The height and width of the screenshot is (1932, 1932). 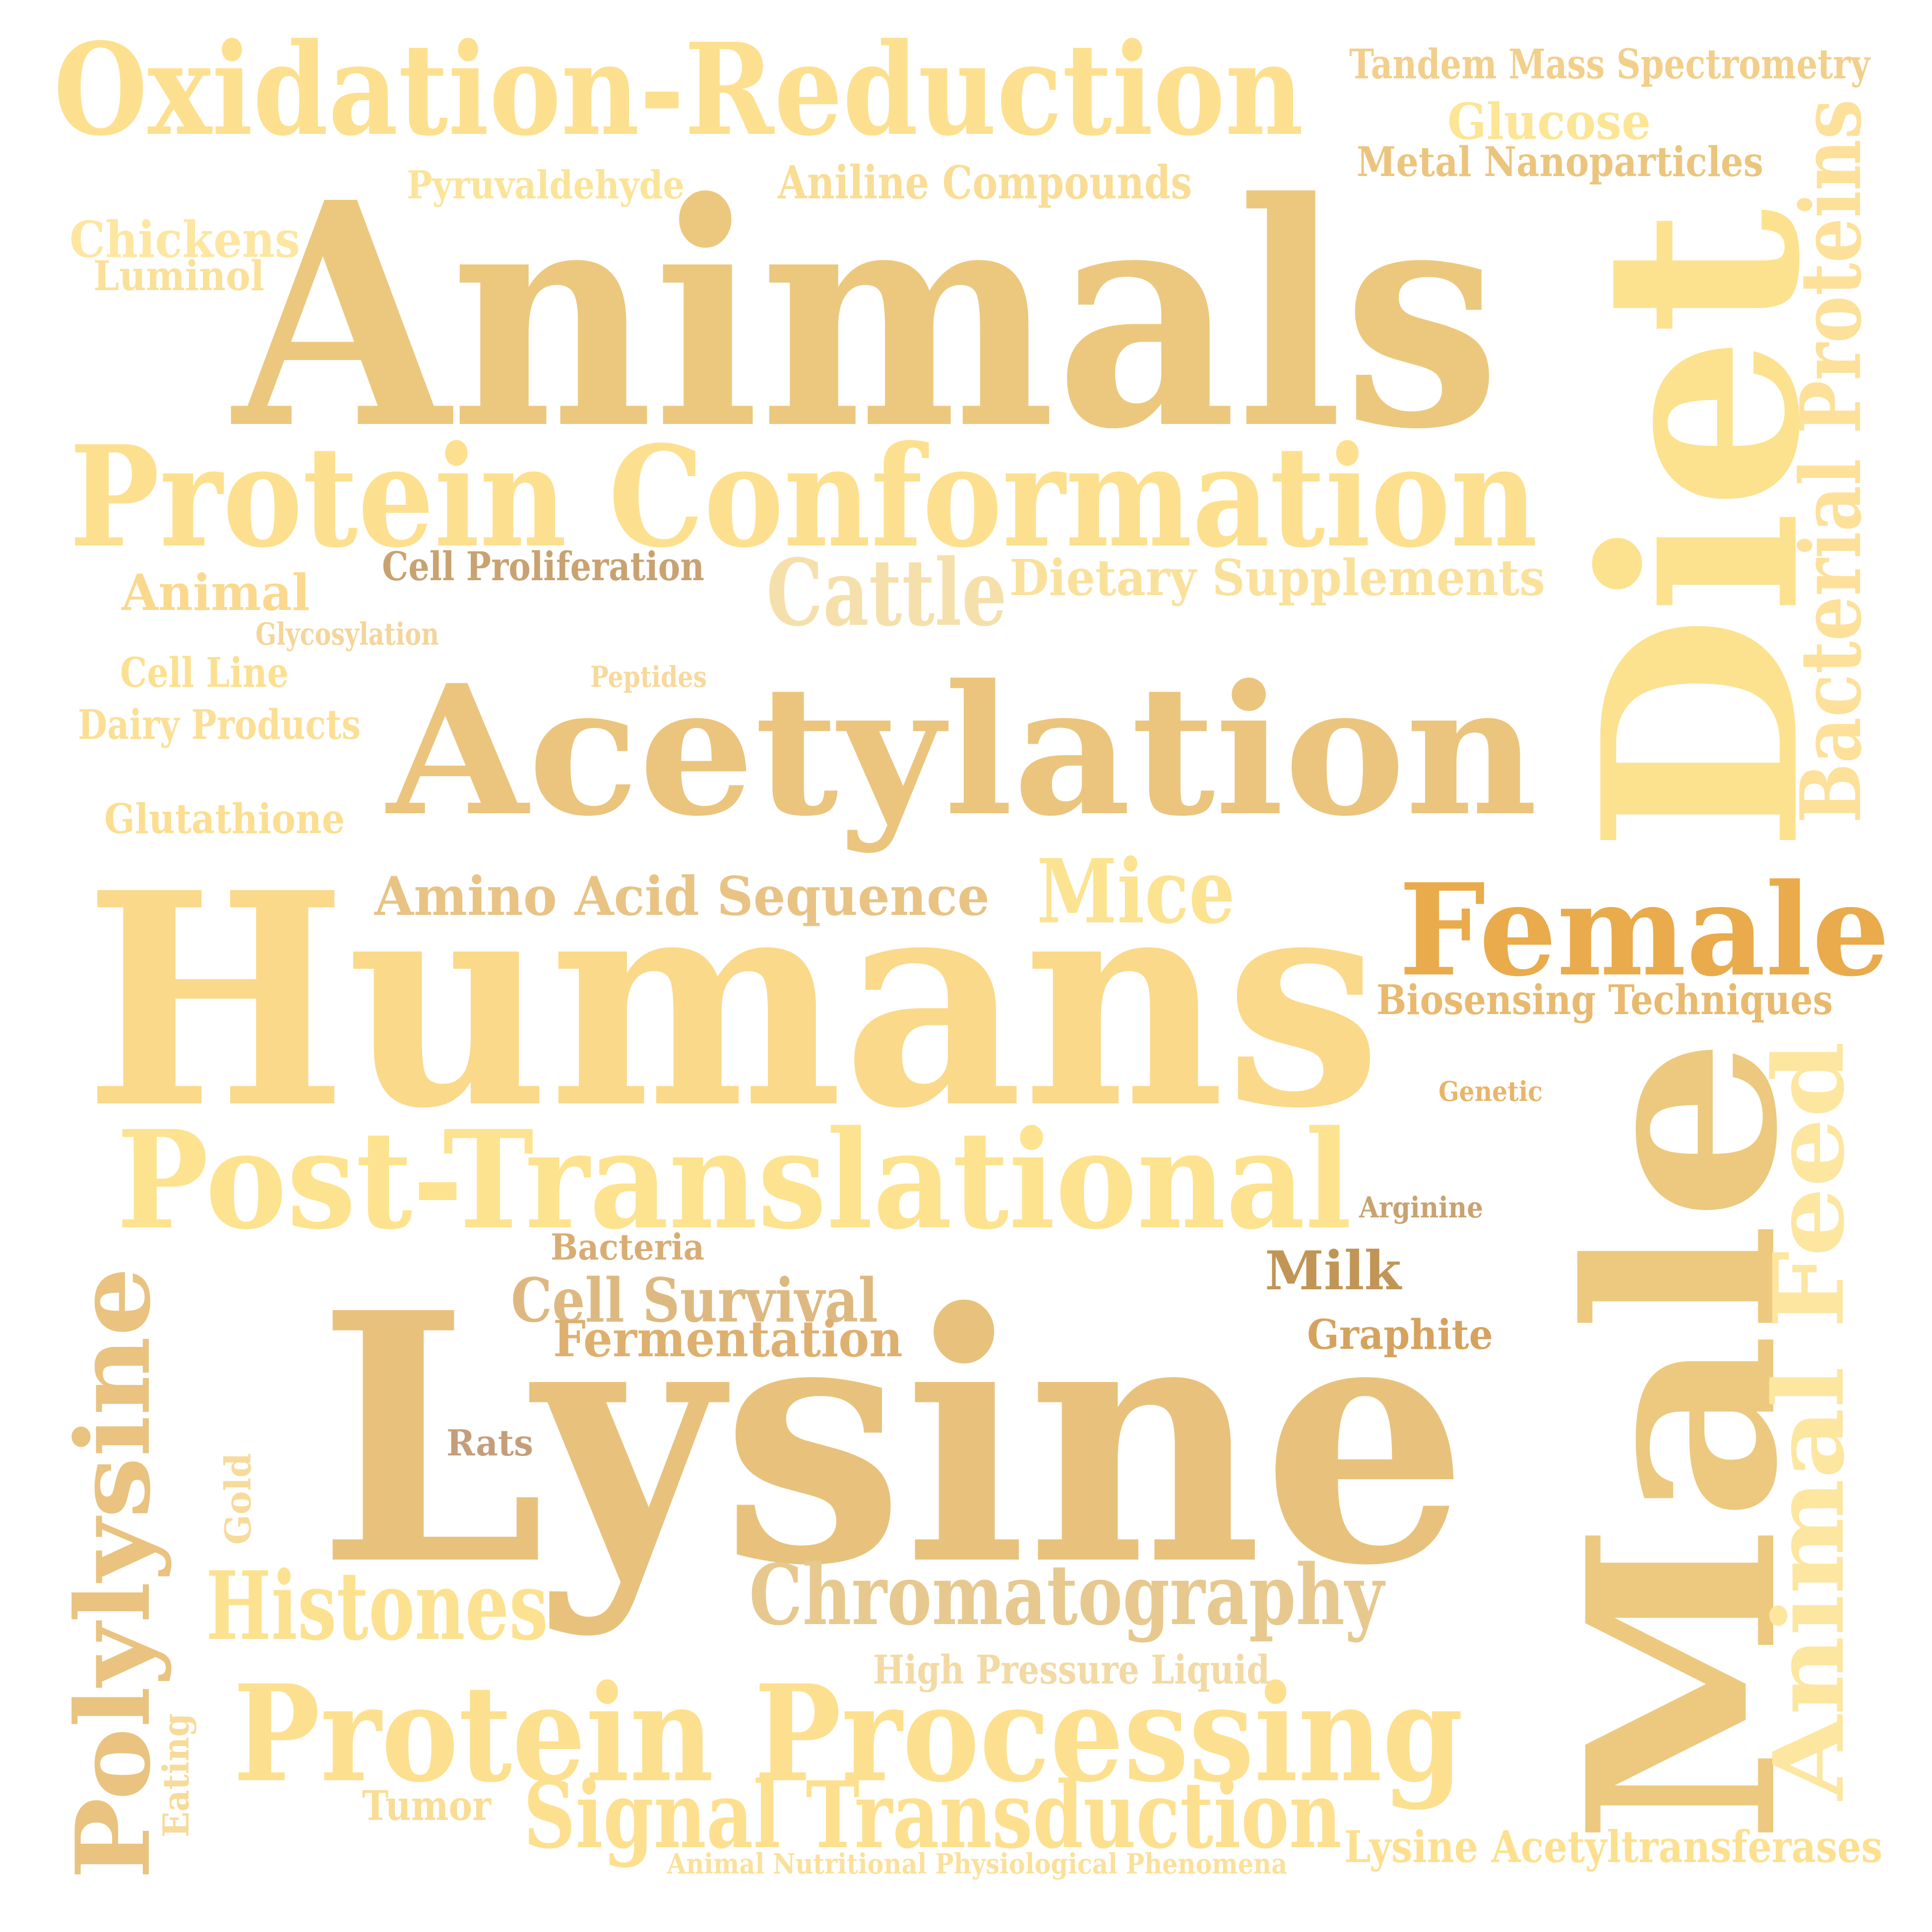 What do you see at coordinates (961, 750) in the screenshot?
I see `word-acetylation: Acetylation` at bounding box center [961, 750].